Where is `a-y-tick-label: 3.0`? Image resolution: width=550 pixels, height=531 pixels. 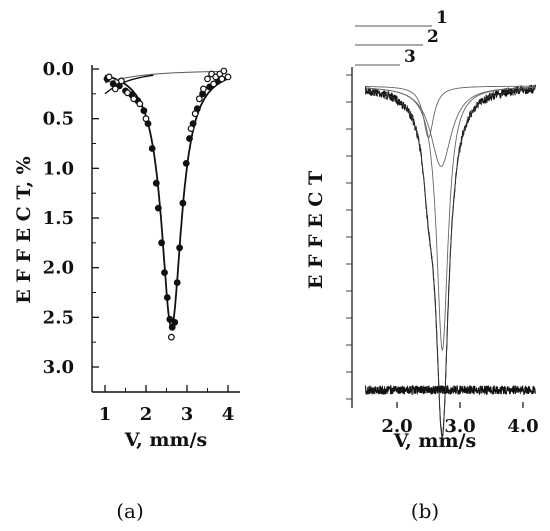 a-y-tick-label: 3.0 is located at coordinates (58, 367).